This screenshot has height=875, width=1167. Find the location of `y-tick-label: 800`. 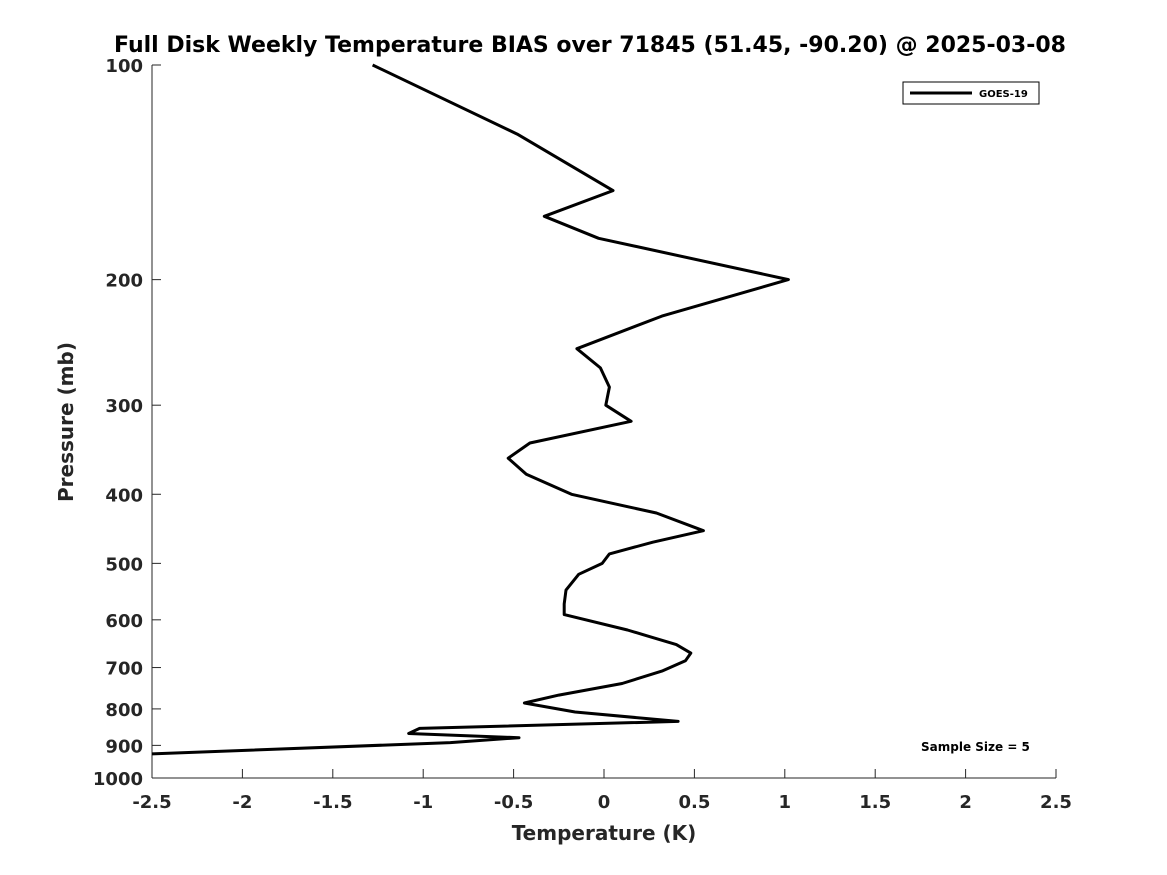

y-tick-label: 800 is located at coordinates (124, 710).